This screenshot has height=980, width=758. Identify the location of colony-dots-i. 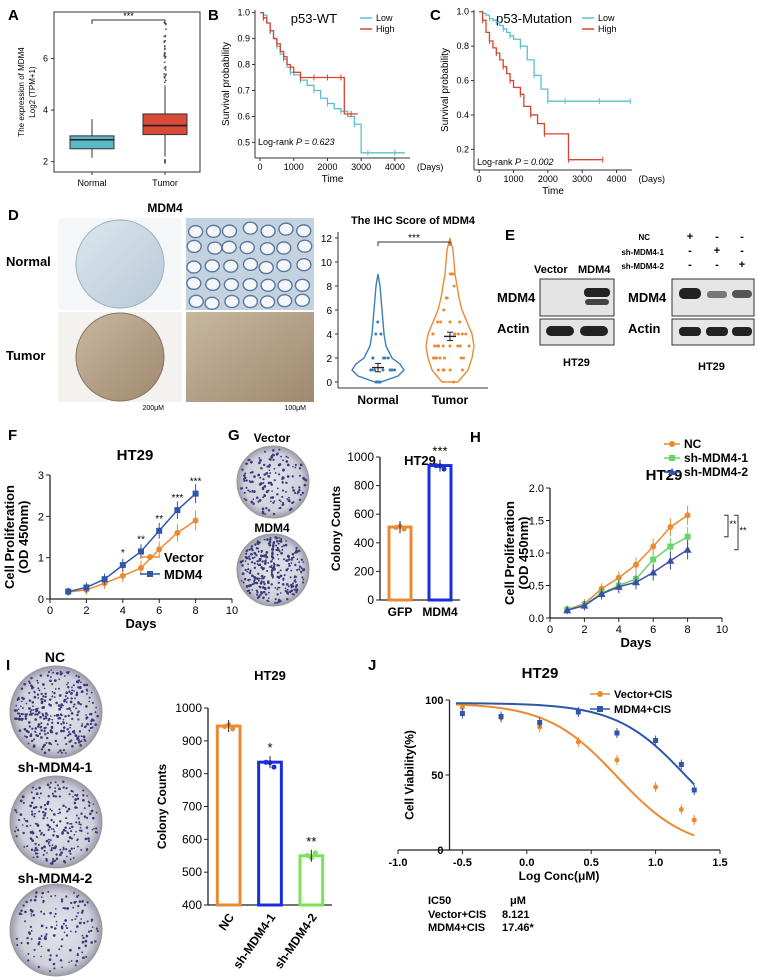
(56, 821).